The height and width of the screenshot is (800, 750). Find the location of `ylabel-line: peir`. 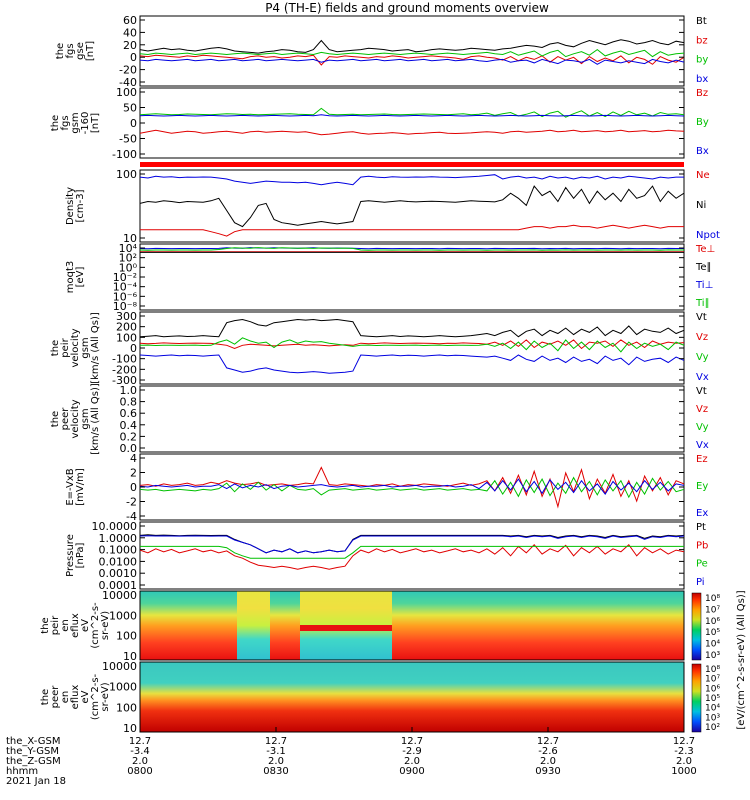

ylabel-line: peir is located at coordinates (55, 625).